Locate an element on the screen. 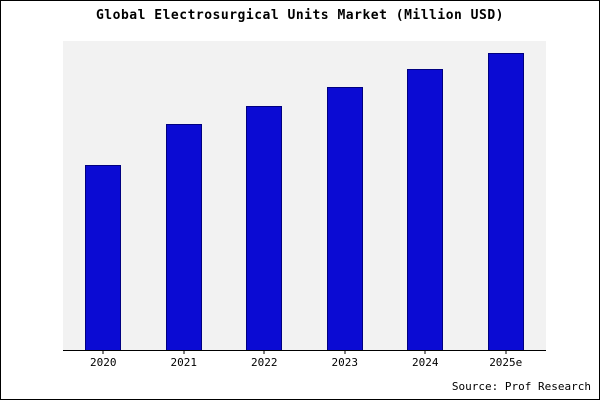 The width and height of the screenshot is (600, 400). bar-2021 is located at coordinates (183, 237).